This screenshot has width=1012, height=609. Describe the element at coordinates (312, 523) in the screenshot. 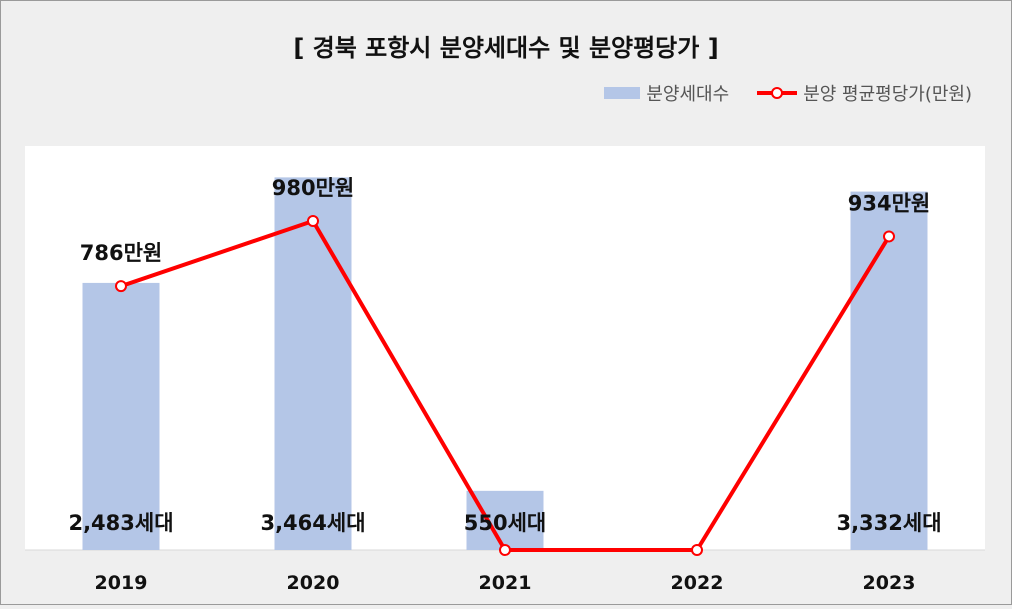

I see `bar-label-2020: 3,464세대` at that location.